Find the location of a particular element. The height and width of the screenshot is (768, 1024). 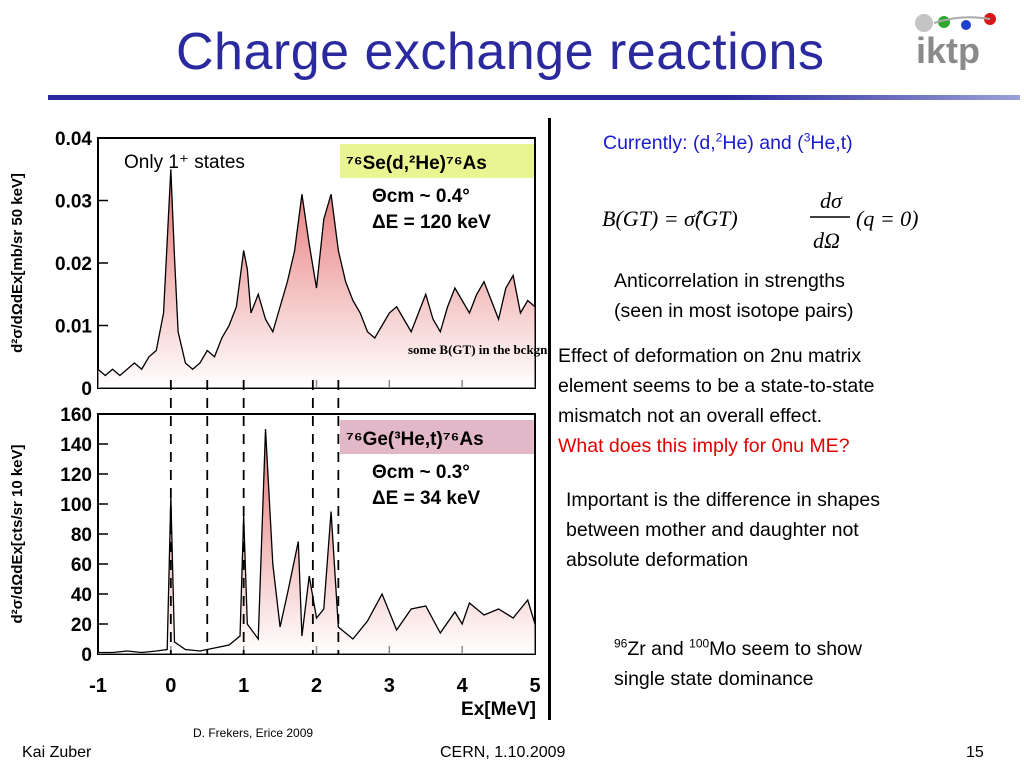

y-tick-label-bottom: 40 is located at coordinates (81, 595).